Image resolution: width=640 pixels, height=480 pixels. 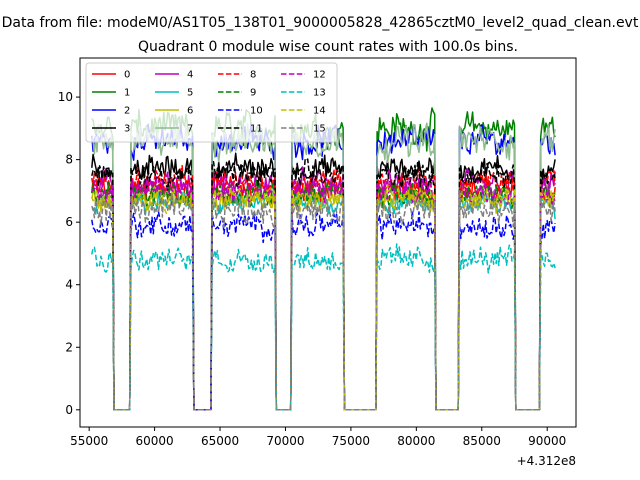 I want to click on y-tick-label: 10, so click(x=65, y=97).